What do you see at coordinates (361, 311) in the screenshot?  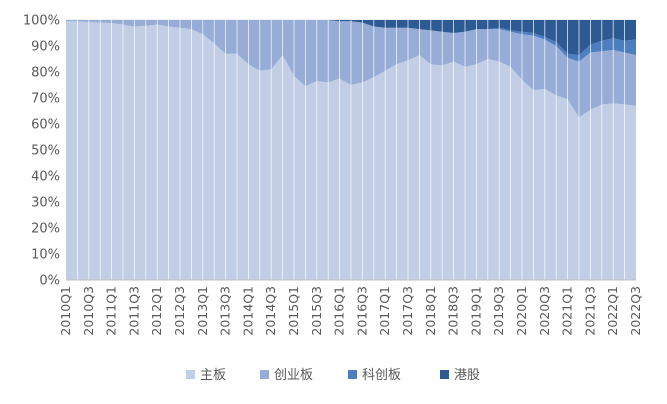 I see `x-tick-label: 2016Q3` at bounding box center [361, 311].